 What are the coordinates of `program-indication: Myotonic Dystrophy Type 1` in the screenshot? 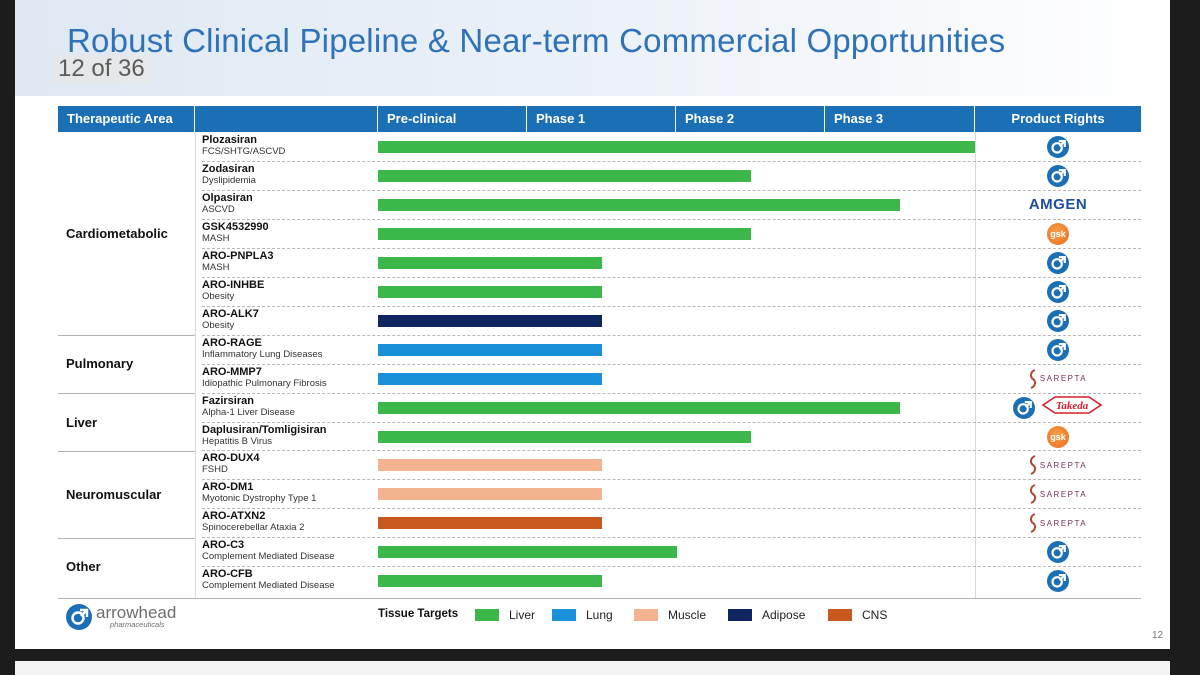 It's located at (259, 499).